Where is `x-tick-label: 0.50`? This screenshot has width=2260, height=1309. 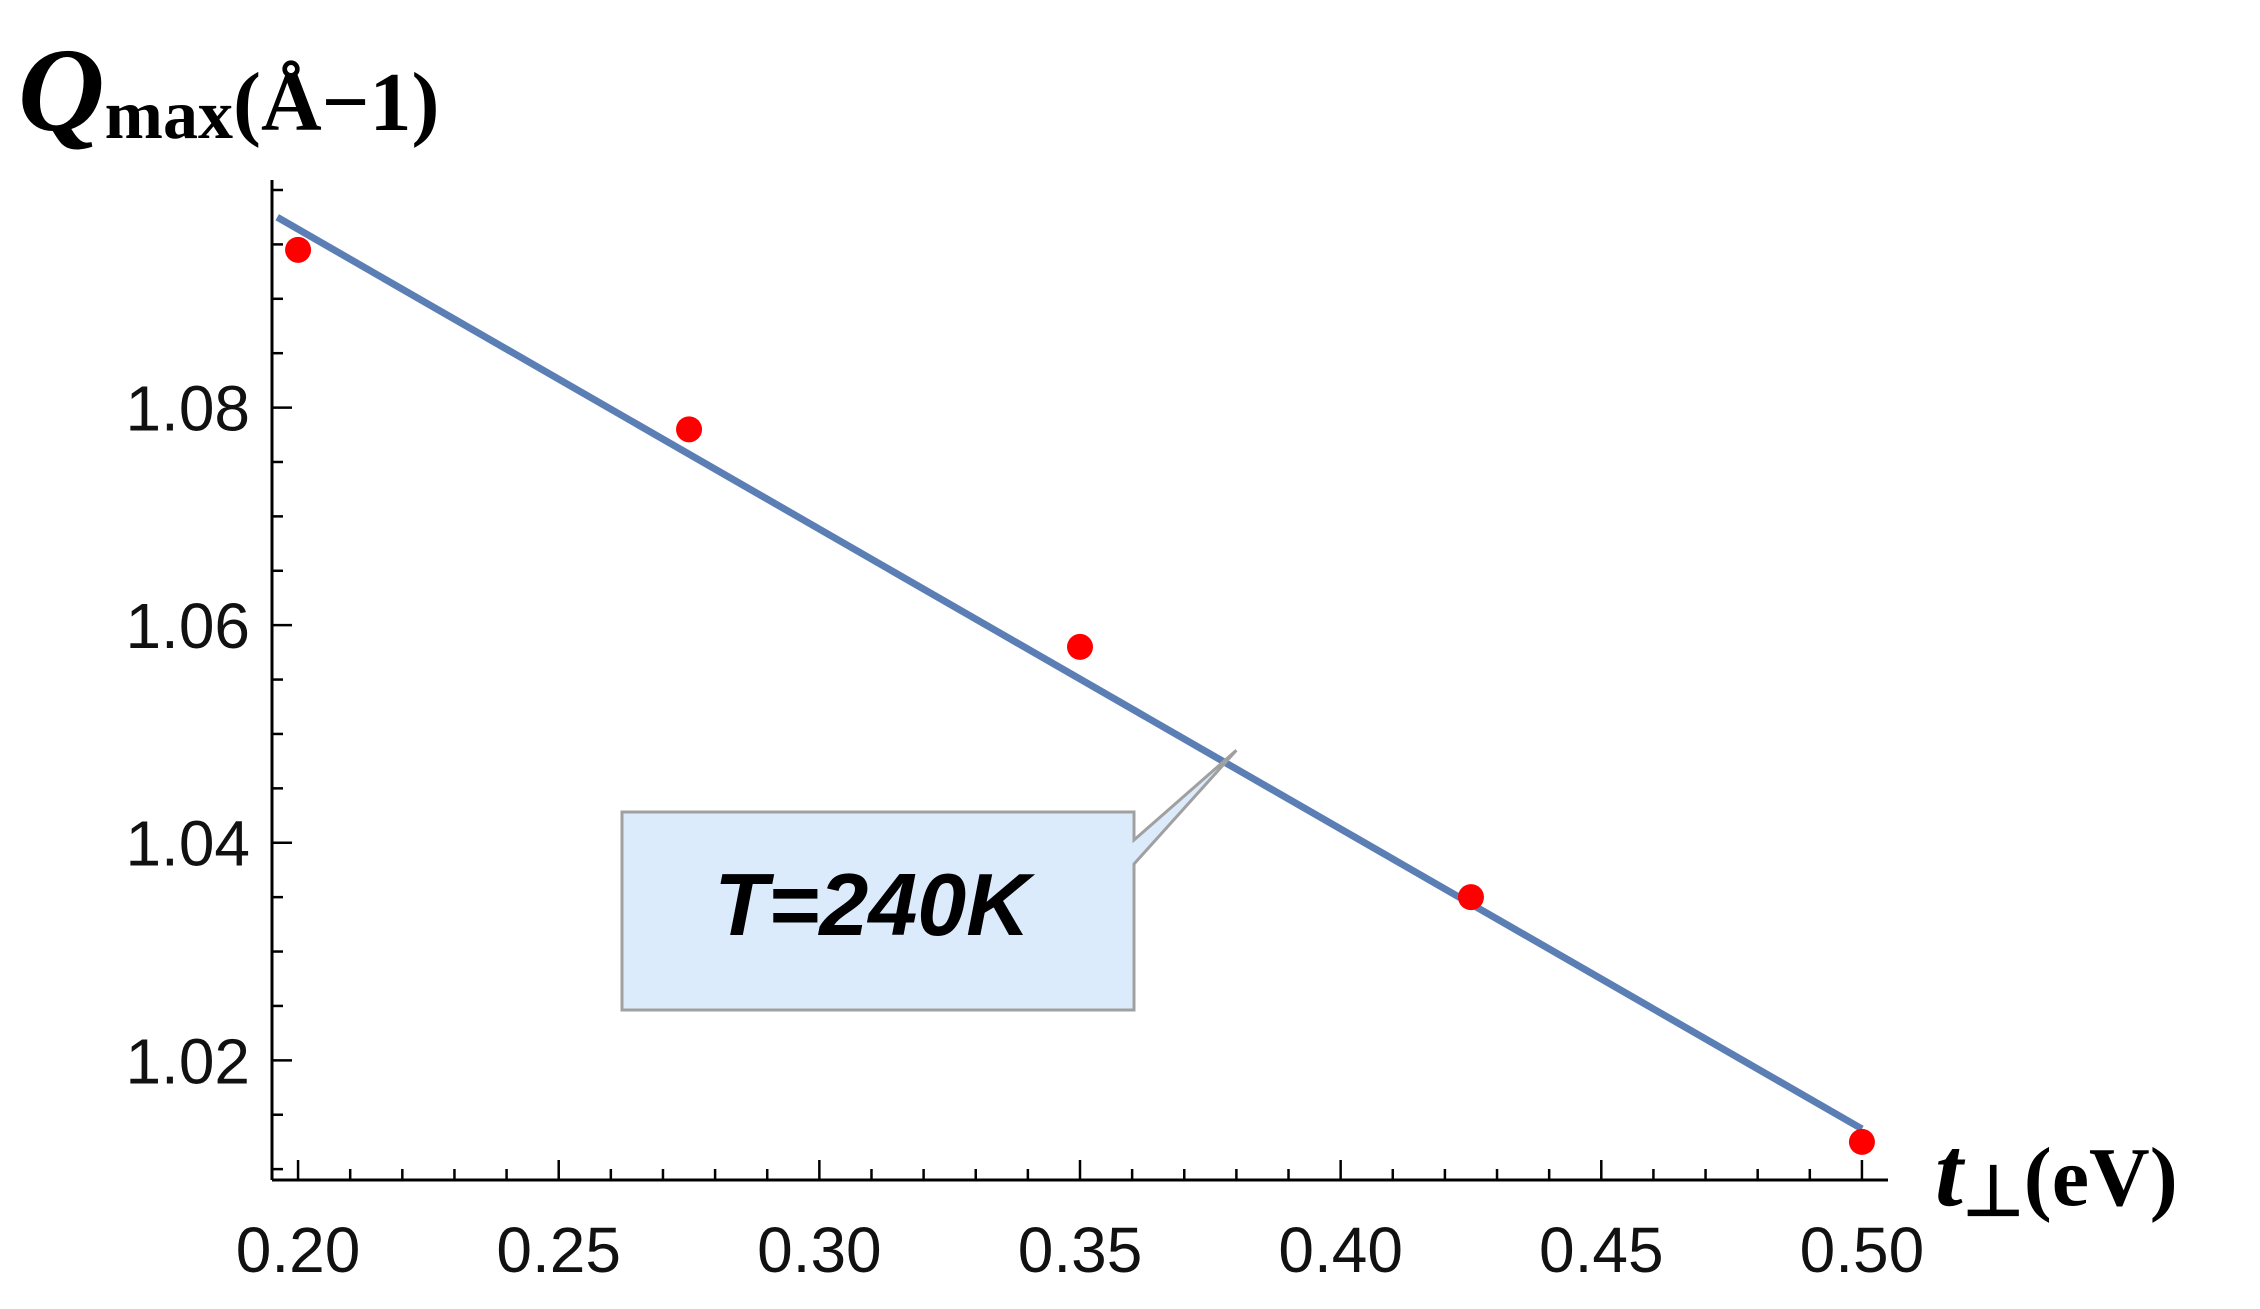 x-tick-label: 0.50 is located at coordinates (1862, 1250).